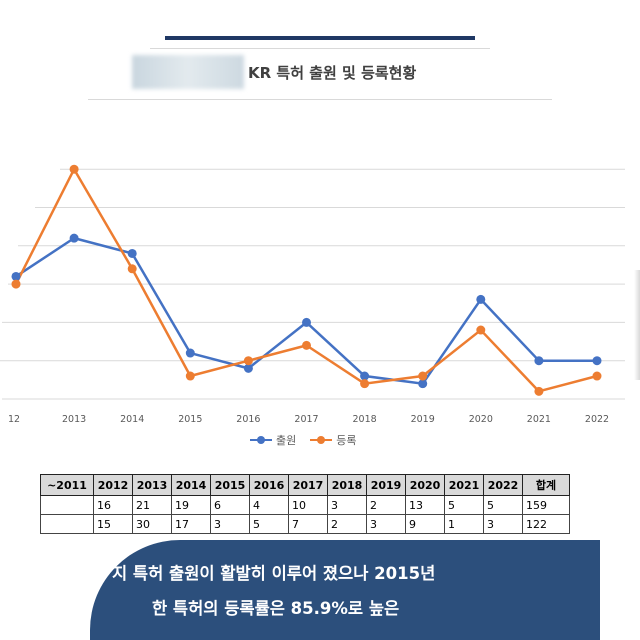  What do you see at coordinates (546, 485) in the screenshot?
I see `table-header: 합계` at bounding box center [546, 485].